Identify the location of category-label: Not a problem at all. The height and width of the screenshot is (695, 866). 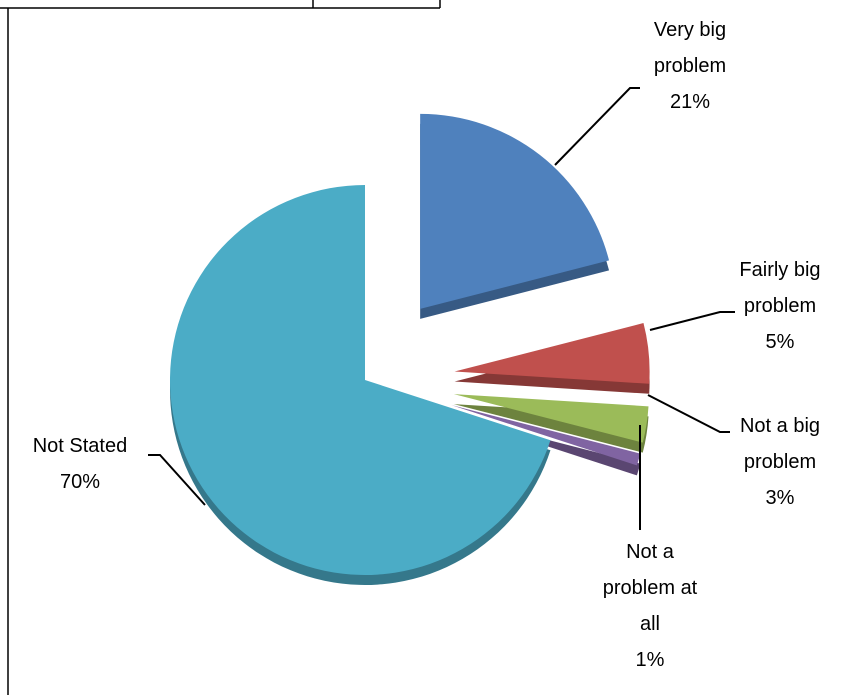
(650, 588).